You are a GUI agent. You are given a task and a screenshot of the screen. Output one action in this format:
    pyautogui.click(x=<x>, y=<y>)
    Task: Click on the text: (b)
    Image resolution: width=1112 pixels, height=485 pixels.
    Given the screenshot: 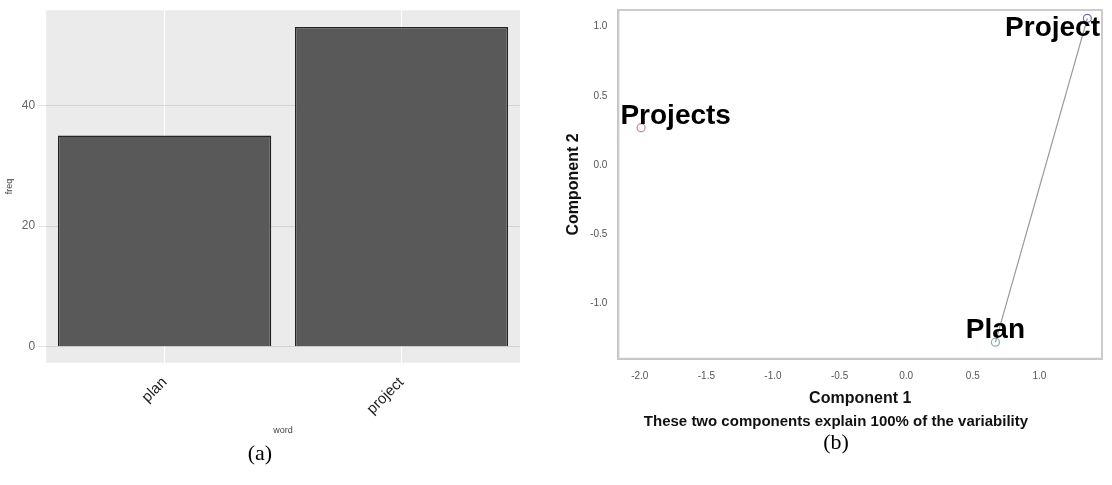 What is the action you would take?
    pyautogui.click(x=836, y=442)
    